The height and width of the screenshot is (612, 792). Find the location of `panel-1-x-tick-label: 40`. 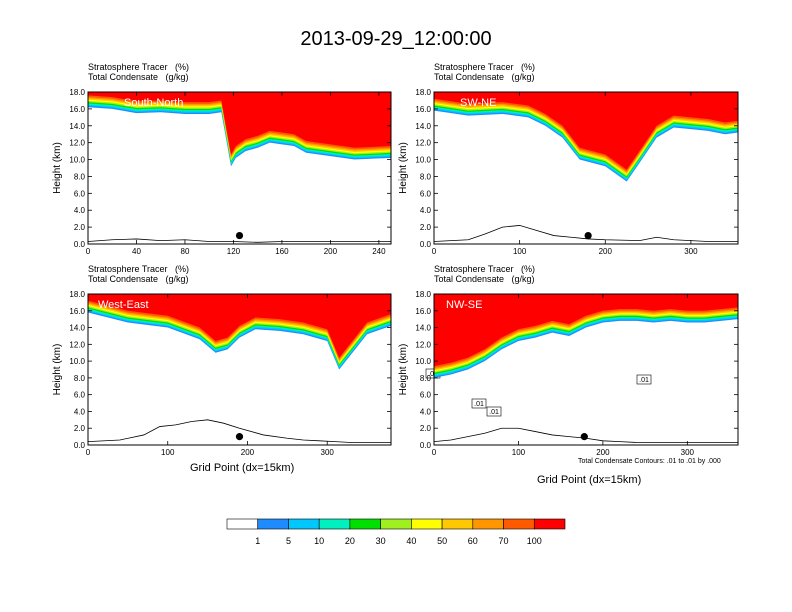

panel-1-x-tick-label: 40 is located at coordinates (136, 251).